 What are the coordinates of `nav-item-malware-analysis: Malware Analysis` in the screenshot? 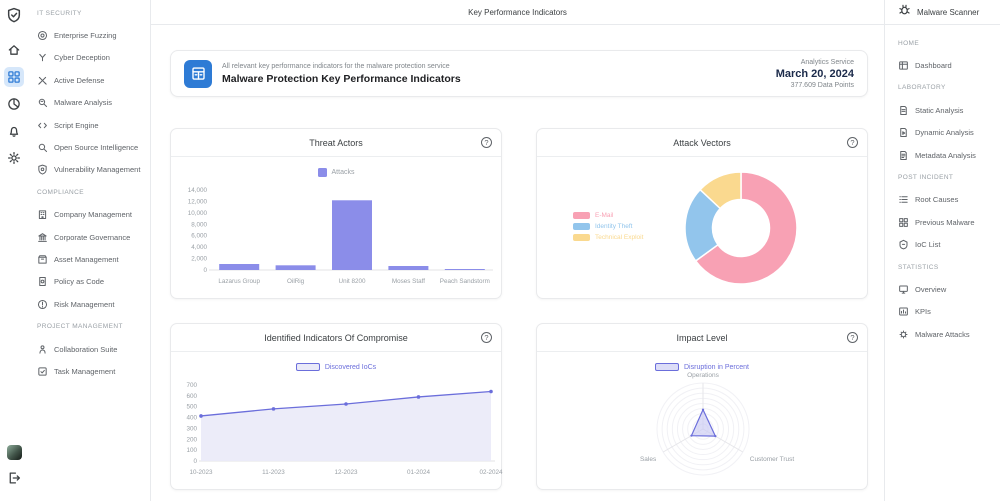 It's located at (92, 103).